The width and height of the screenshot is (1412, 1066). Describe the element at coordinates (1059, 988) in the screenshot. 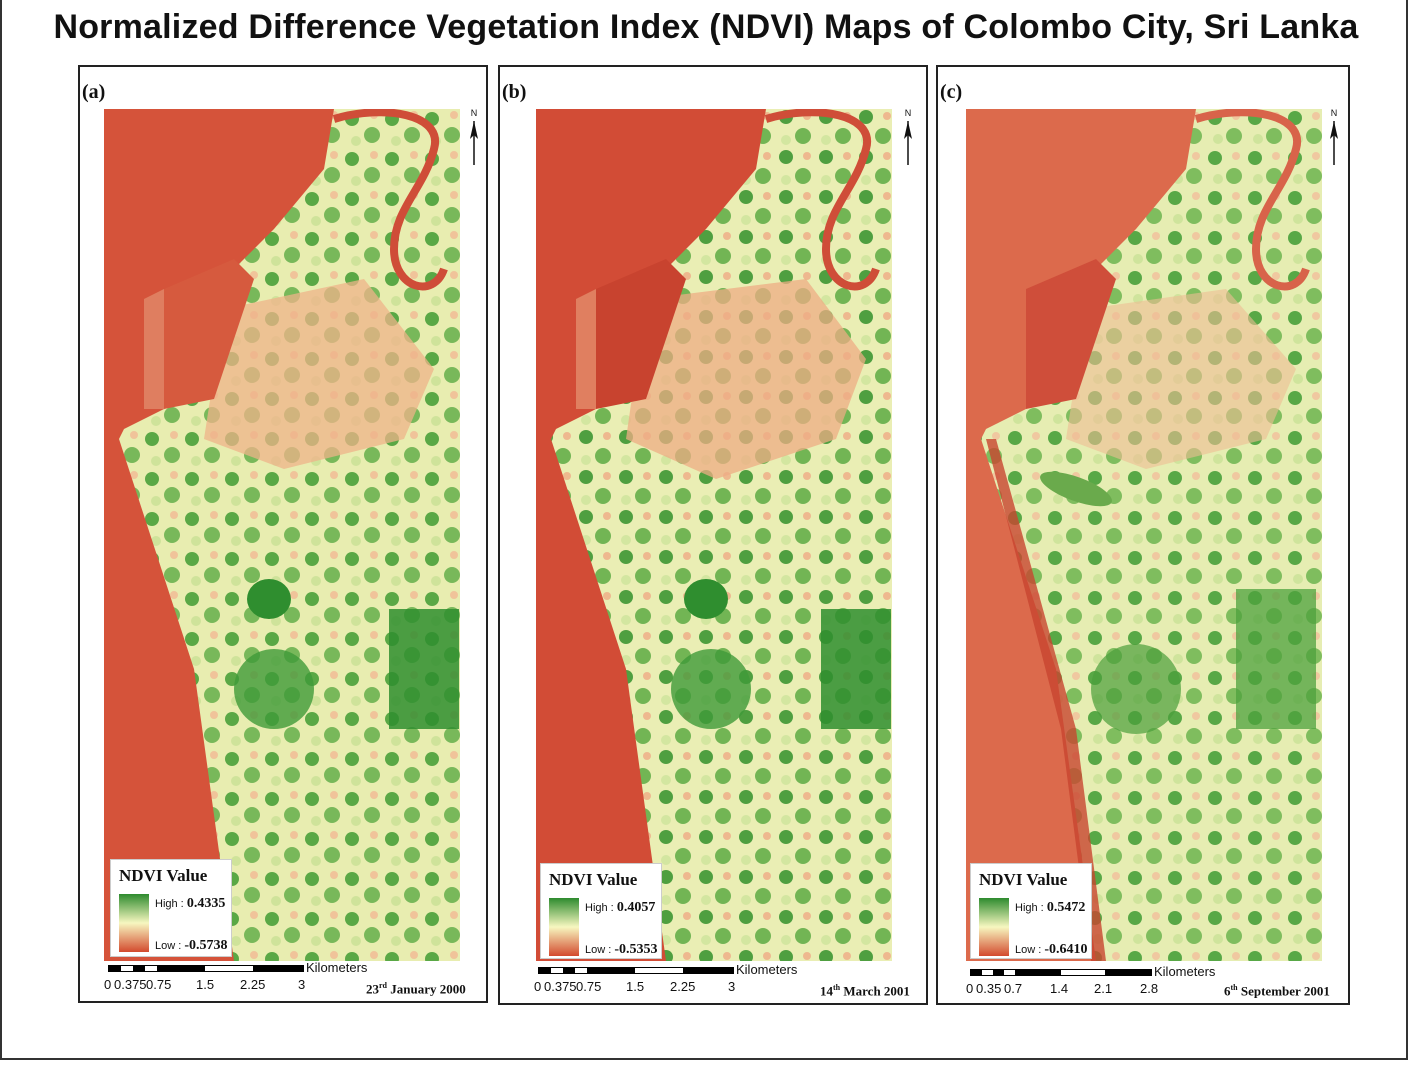

I see `scale-tick: 1.4` at that location.